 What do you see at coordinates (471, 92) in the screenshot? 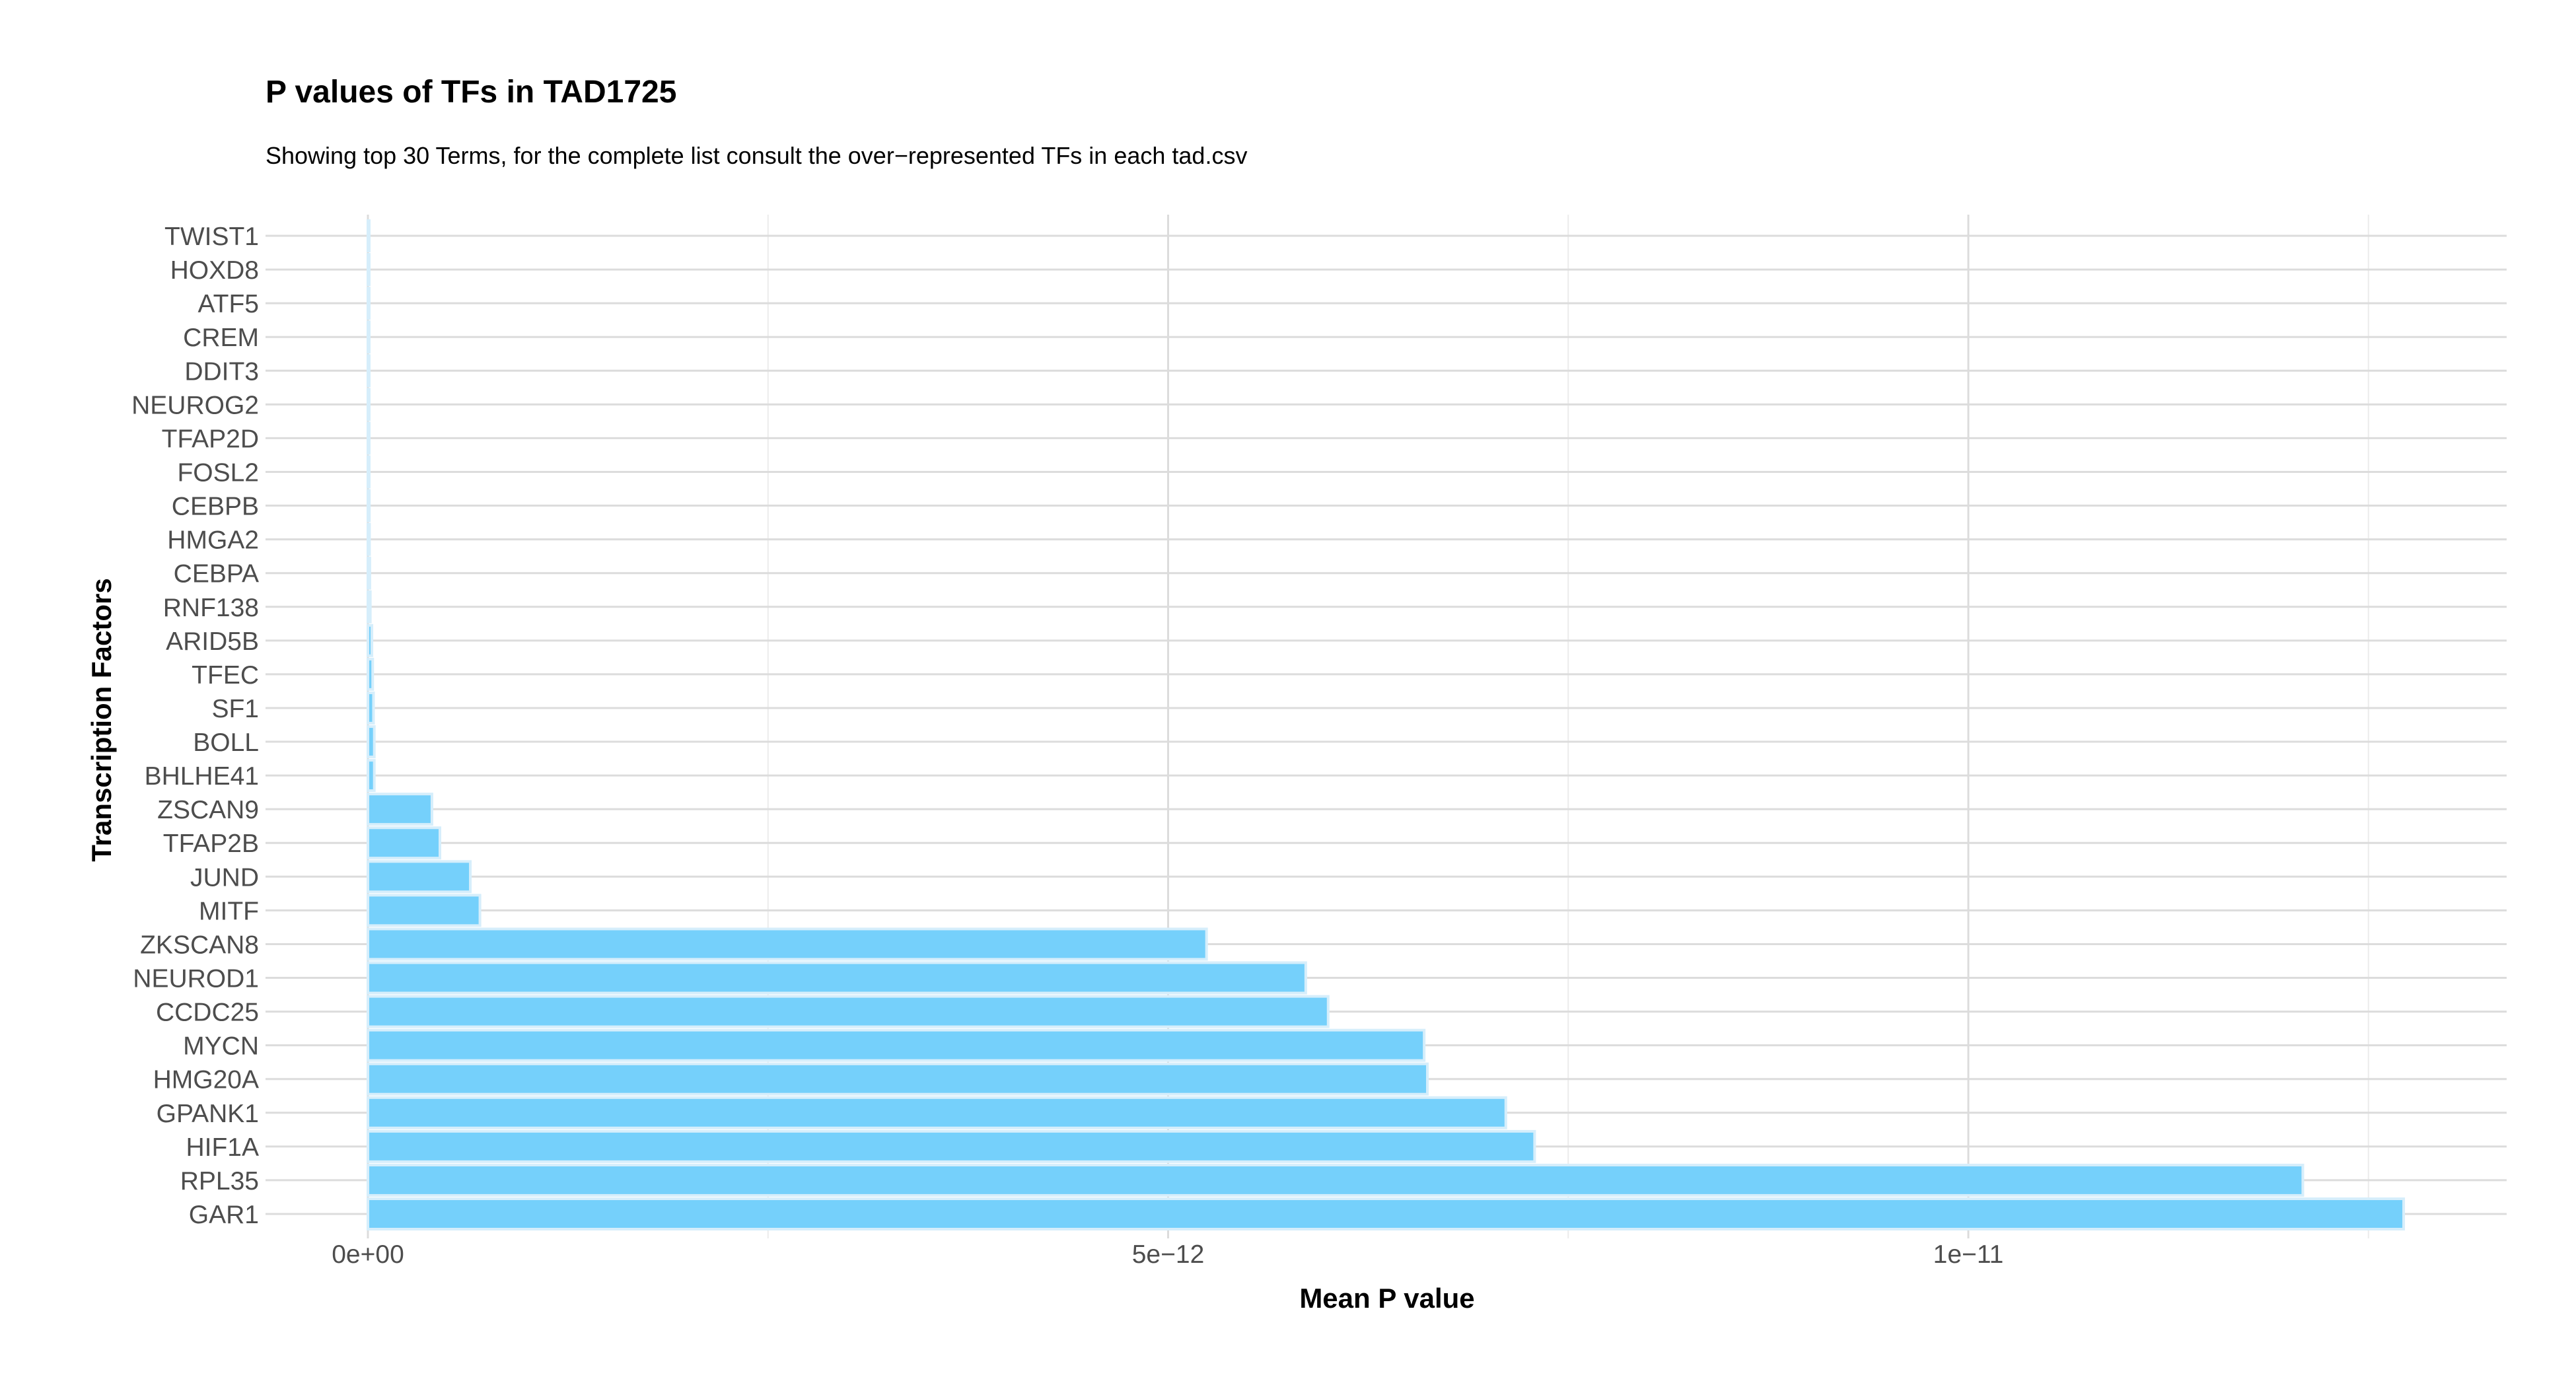
I see `chart-title: P values of TFs in TAD1725` at bounding box center [471, 92].